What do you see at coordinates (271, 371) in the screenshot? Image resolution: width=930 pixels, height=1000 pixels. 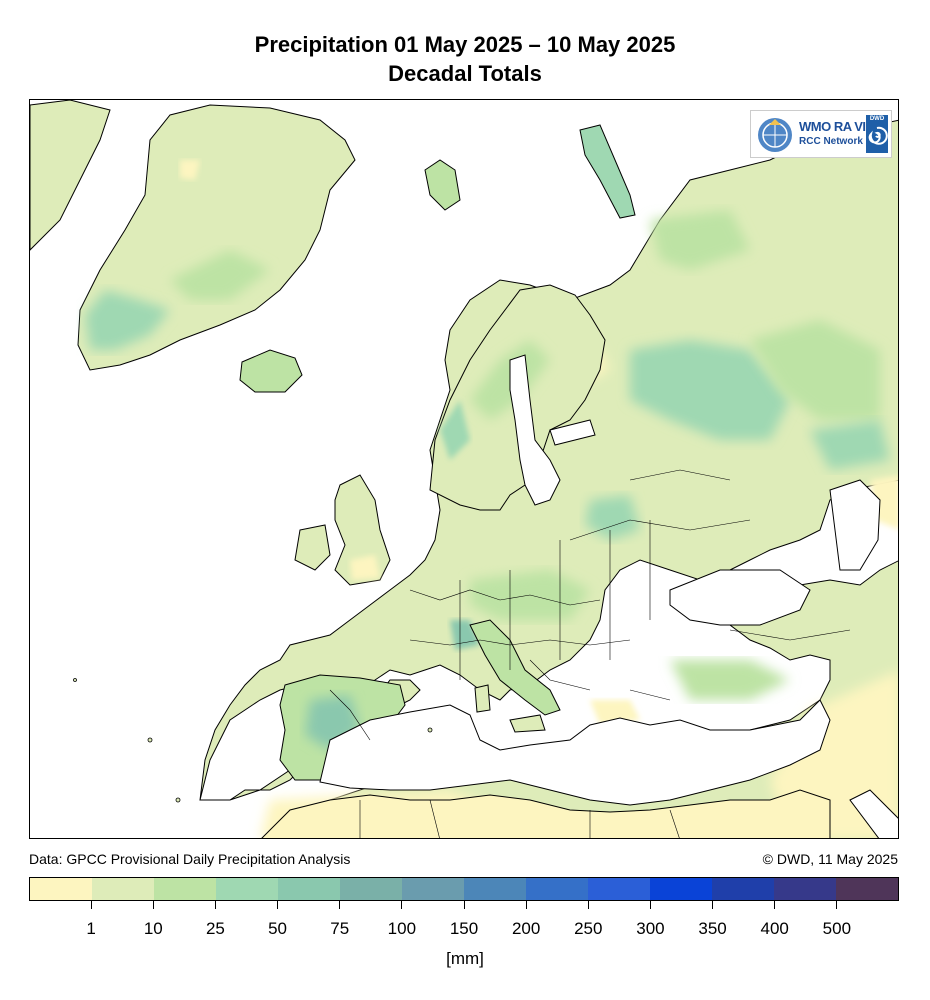 I see `landmass-iceland` at bounding box center [271, 371].